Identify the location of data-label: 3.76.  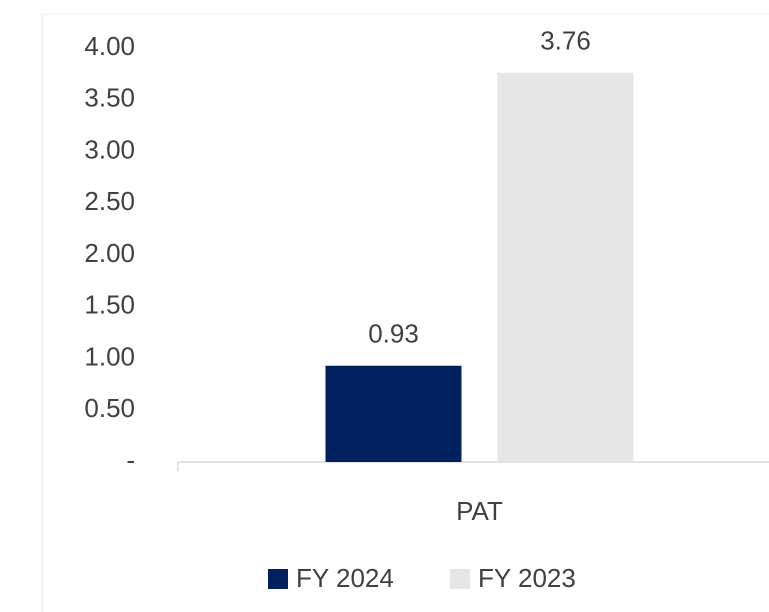
(565, 41).